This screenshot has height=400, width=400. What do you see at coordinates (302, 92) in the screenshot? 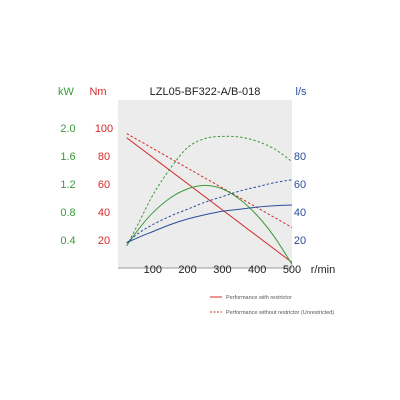
I see `ls-axis-label: l/s` at bounding box center [302, 92].